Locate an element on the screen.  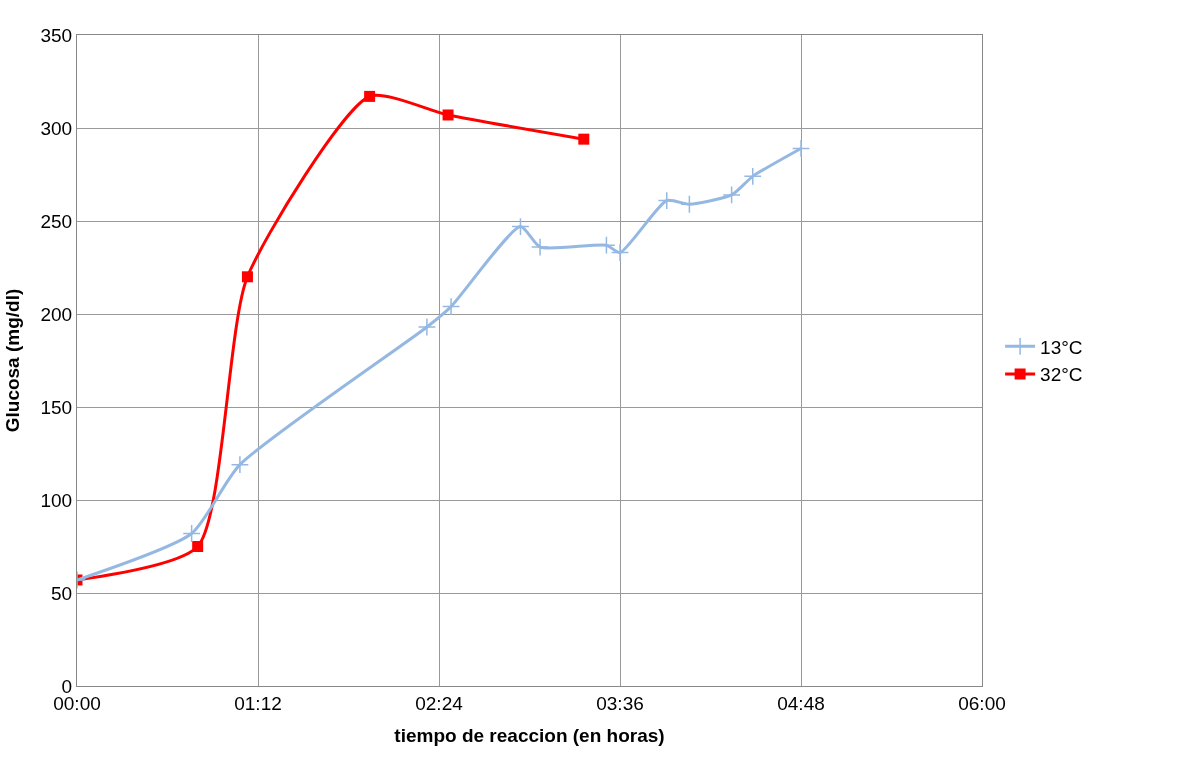
y-tick-label: 50 is located at coordinates (62, 593).